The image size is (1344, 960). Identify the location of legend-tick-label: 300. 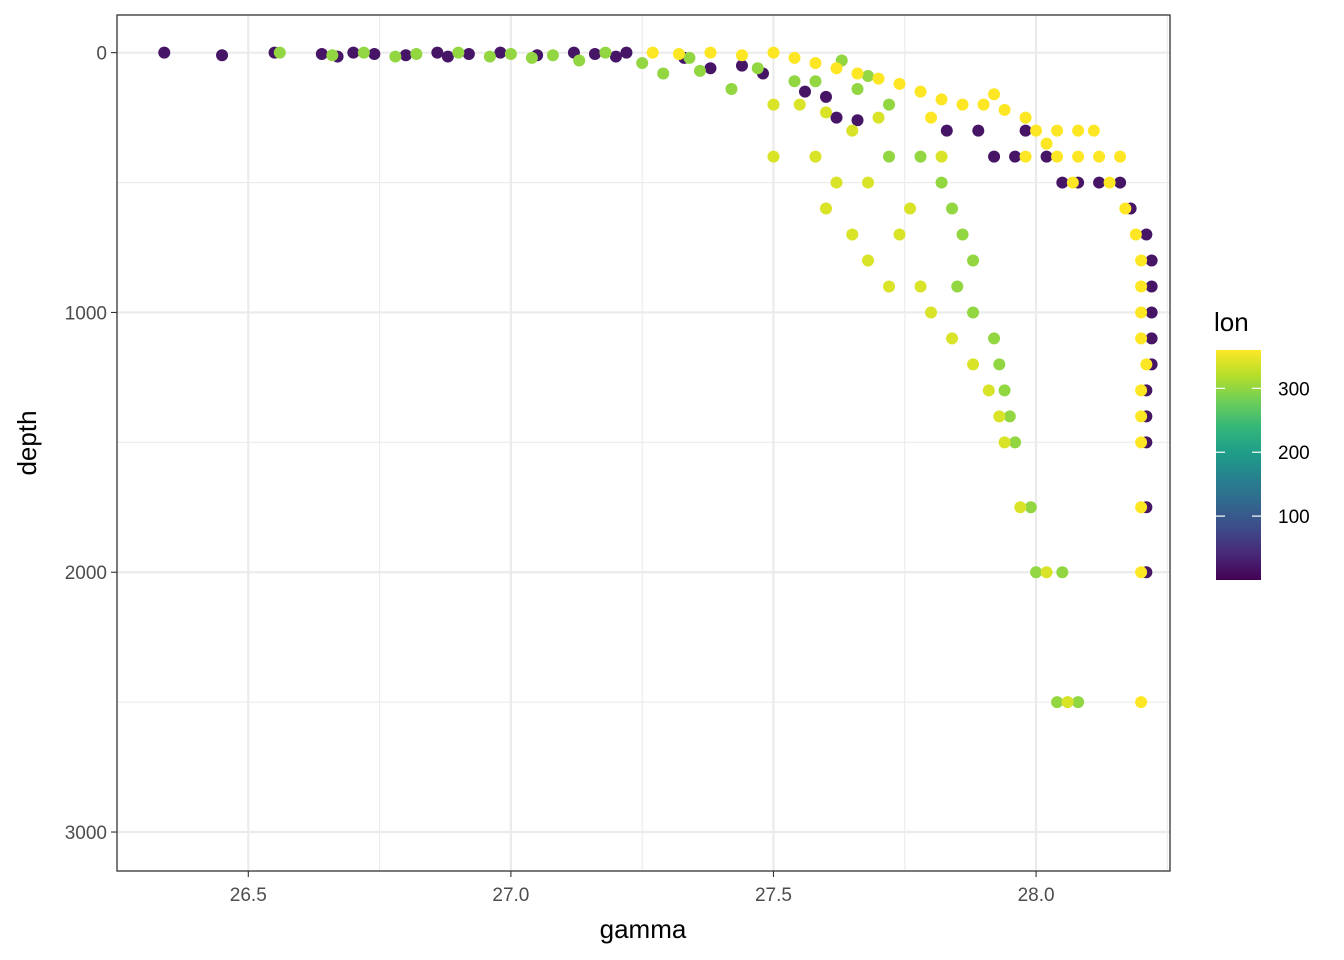
(1294, 389).